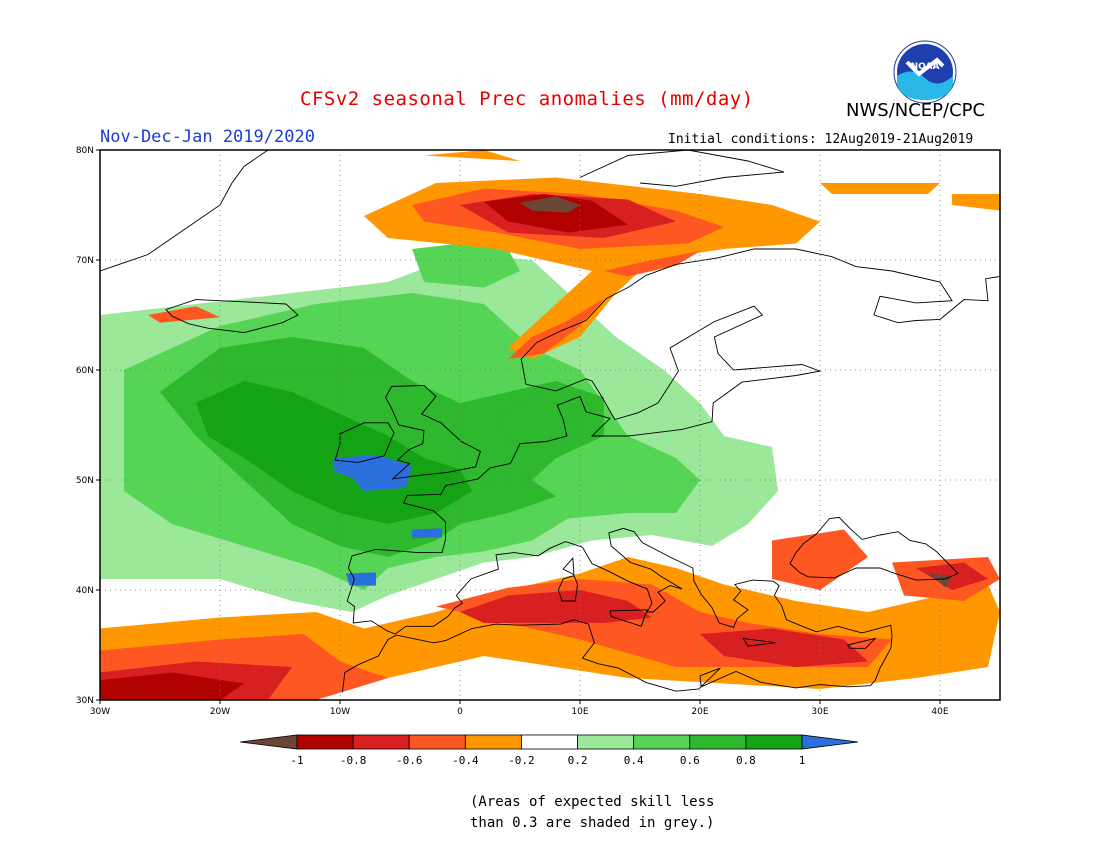 This screenshot has width=1100, height=850. What do you see at coordinates (830, 742) in the screenshot?
I see `colorbar-segment-above-max` at bounding box center [830, 742].